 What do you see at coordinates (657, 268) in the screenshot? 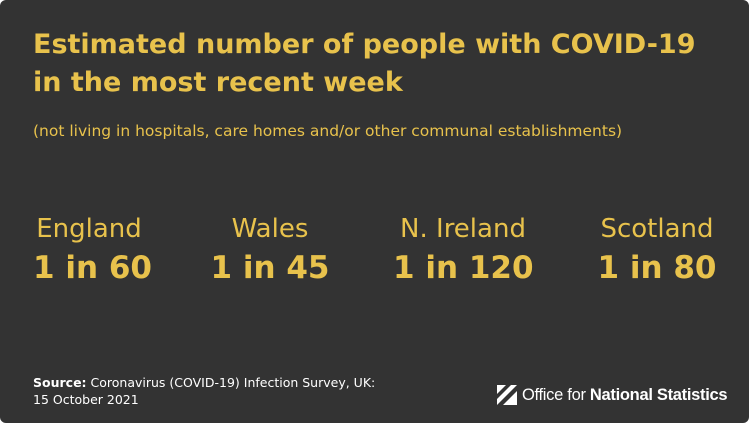
I see `ratio-value: 1 in 80` at bounding box center [657, 268].